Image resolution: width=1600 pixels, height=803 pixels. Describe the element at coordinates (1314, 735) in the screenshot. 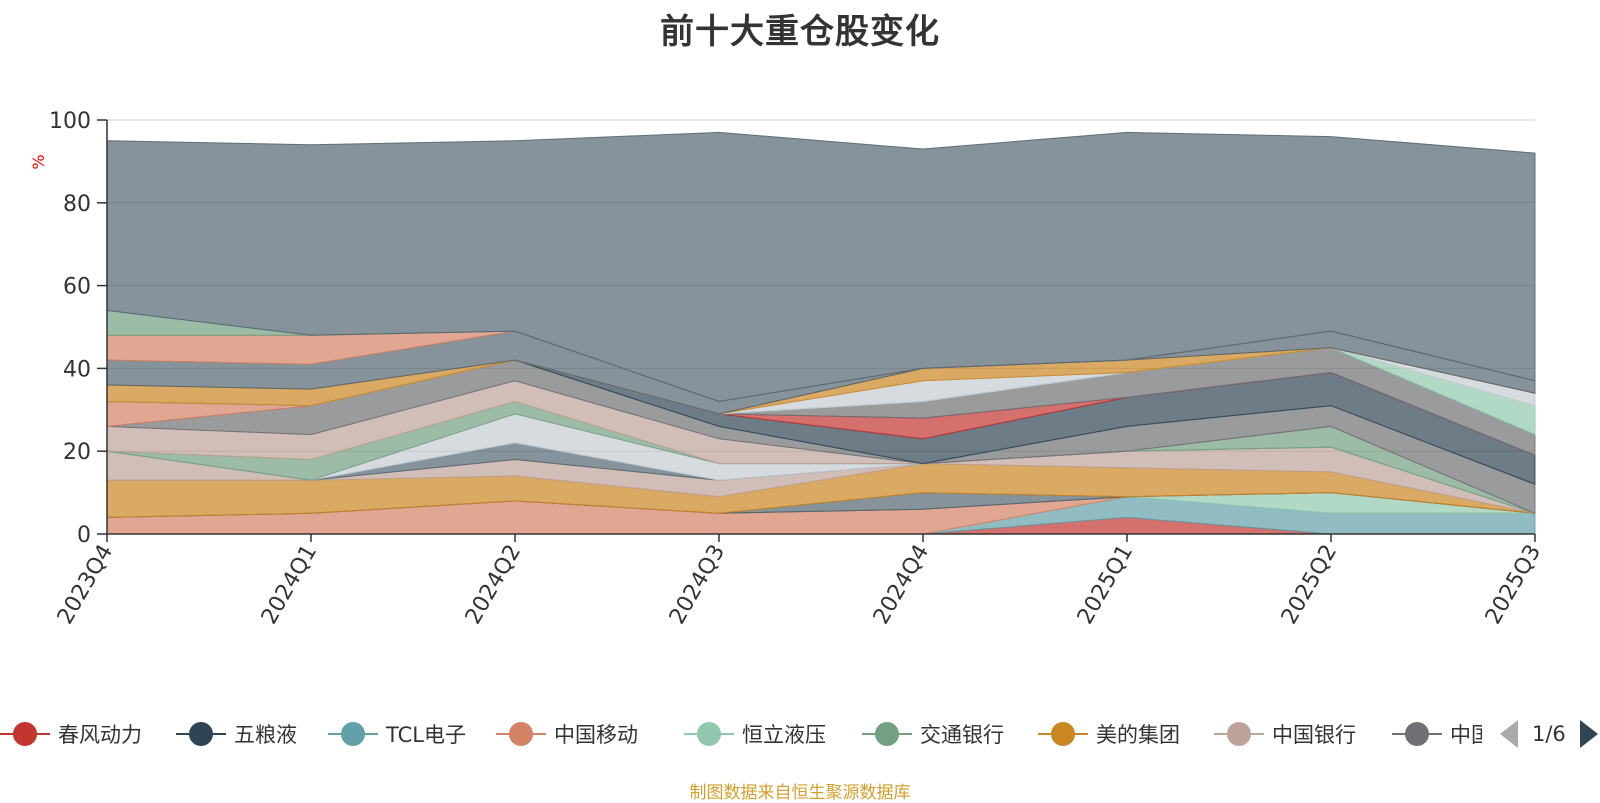

I see `legend-label: 中国银行` at that location.